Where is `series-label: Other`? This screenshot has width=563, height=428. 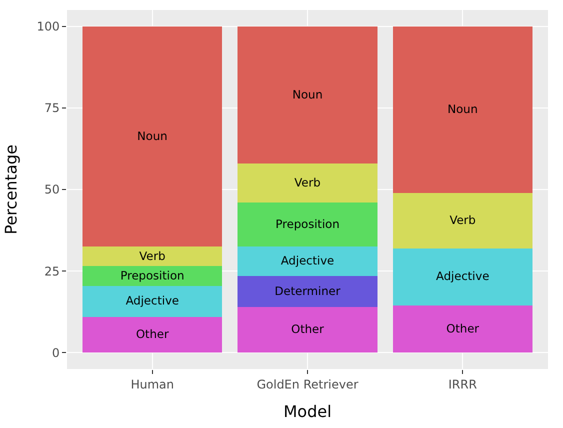
series-label: Other is located at coordinates (152, 334).